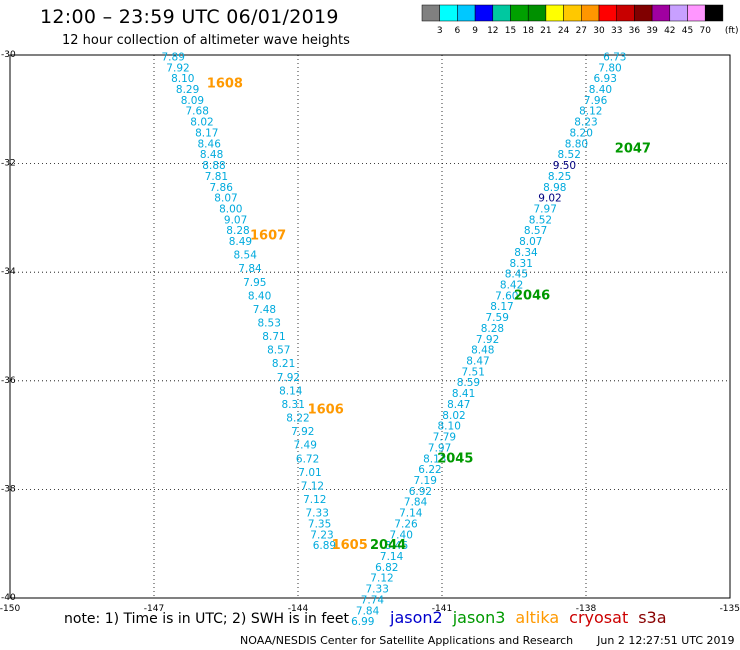 This screenshot has width=740, height=650. I want to click on wave-height-value: 6.92, so click(420, 492).